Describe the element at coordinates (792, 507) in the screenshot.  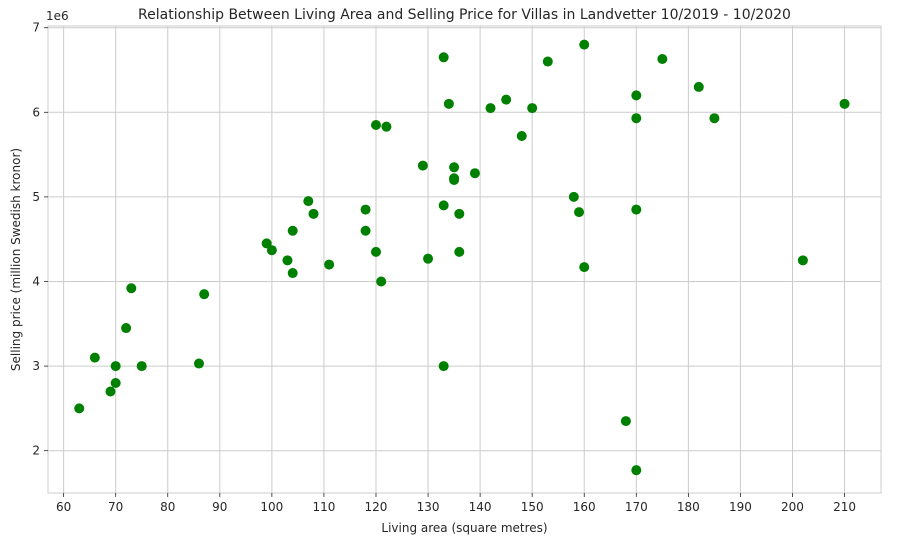
I see `x-tick-label: 200` at that location.